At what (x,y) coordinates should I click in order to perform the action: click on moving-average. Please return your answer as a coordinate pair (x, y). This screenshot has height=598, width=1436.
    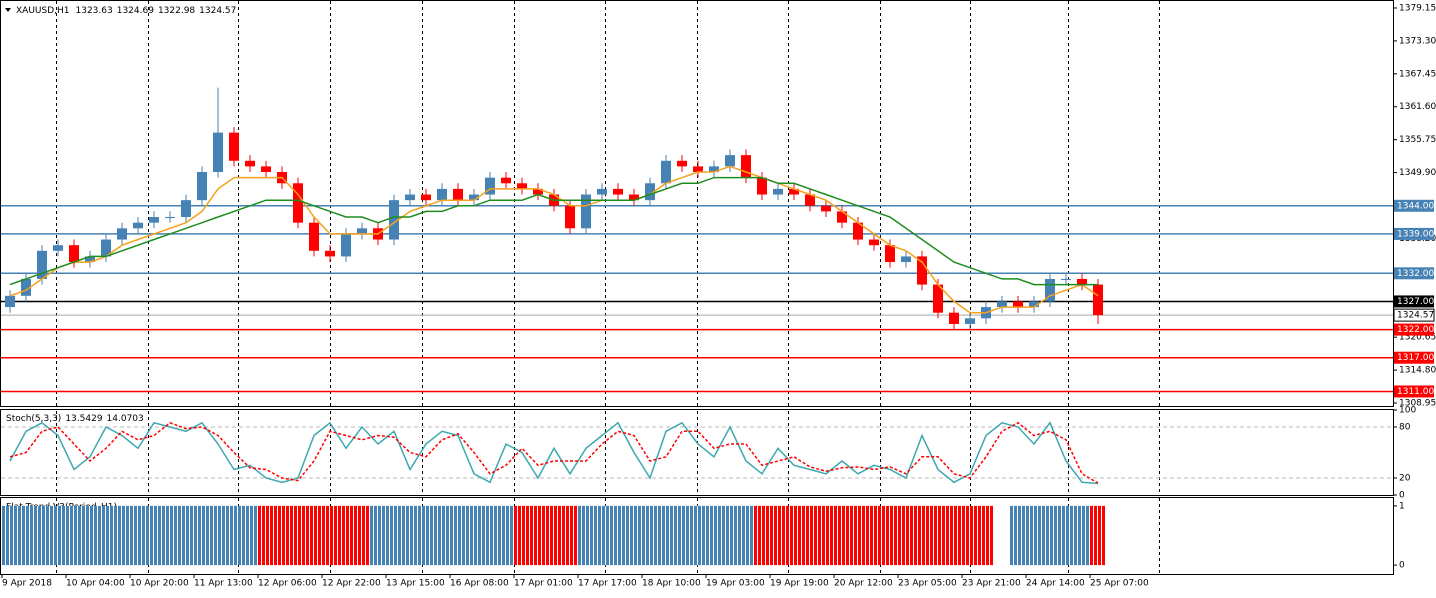
    Looking at the image, I should click on (553, 231).